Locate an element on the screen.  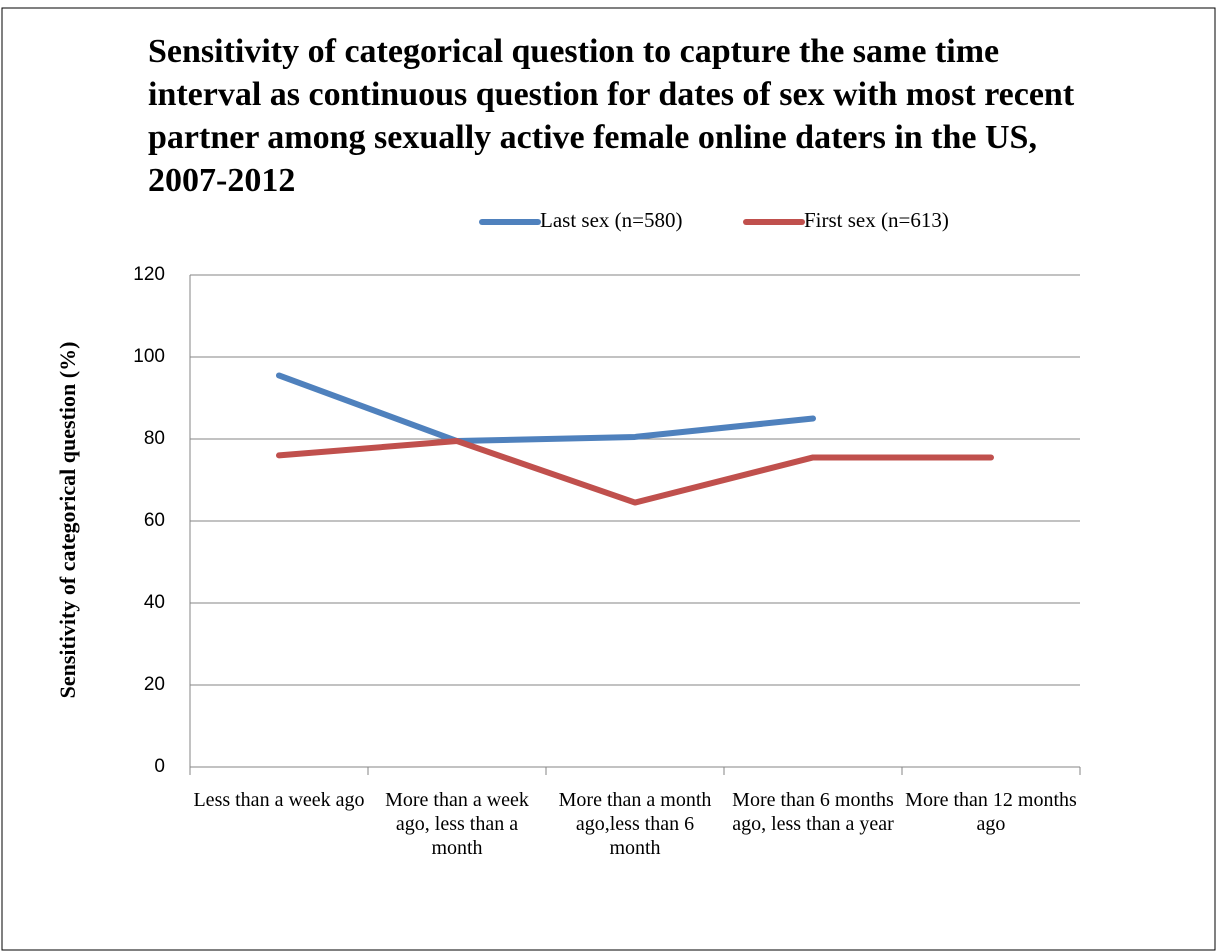
y-tick-label: 40 is located at coordinates (154, 602).